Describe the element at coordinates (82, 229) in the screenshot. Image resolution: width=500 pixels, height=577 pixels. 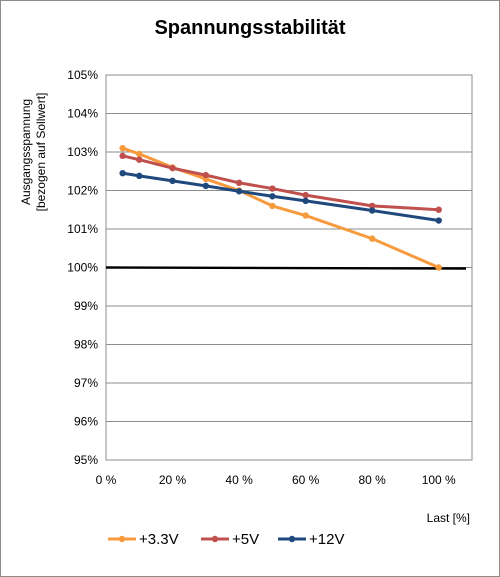
I see `y-tick-label: 101%` at that location.